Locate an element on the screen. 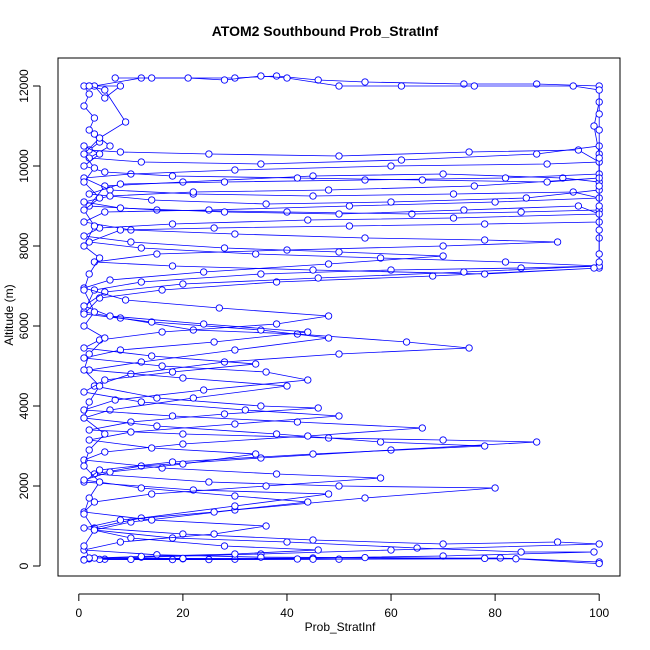 This screenshot has height=650, width=650. y-tick-label: 12000 is located at coordinates (24, 86).